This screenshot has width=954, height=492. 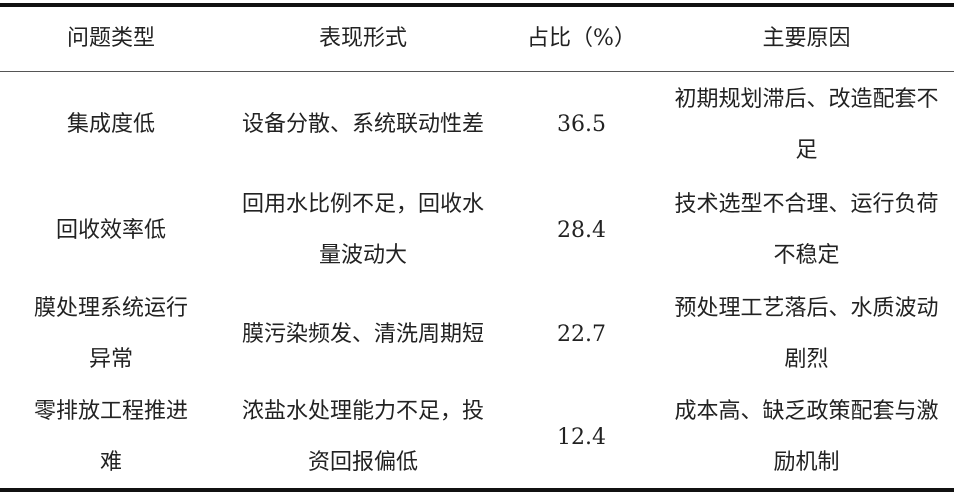 What do you see at coordinates (806, 334) in the screenshot?
I see `cell-cause: 预处理工艺落后、水质波动剧烈` at bounding box center [806, 334].